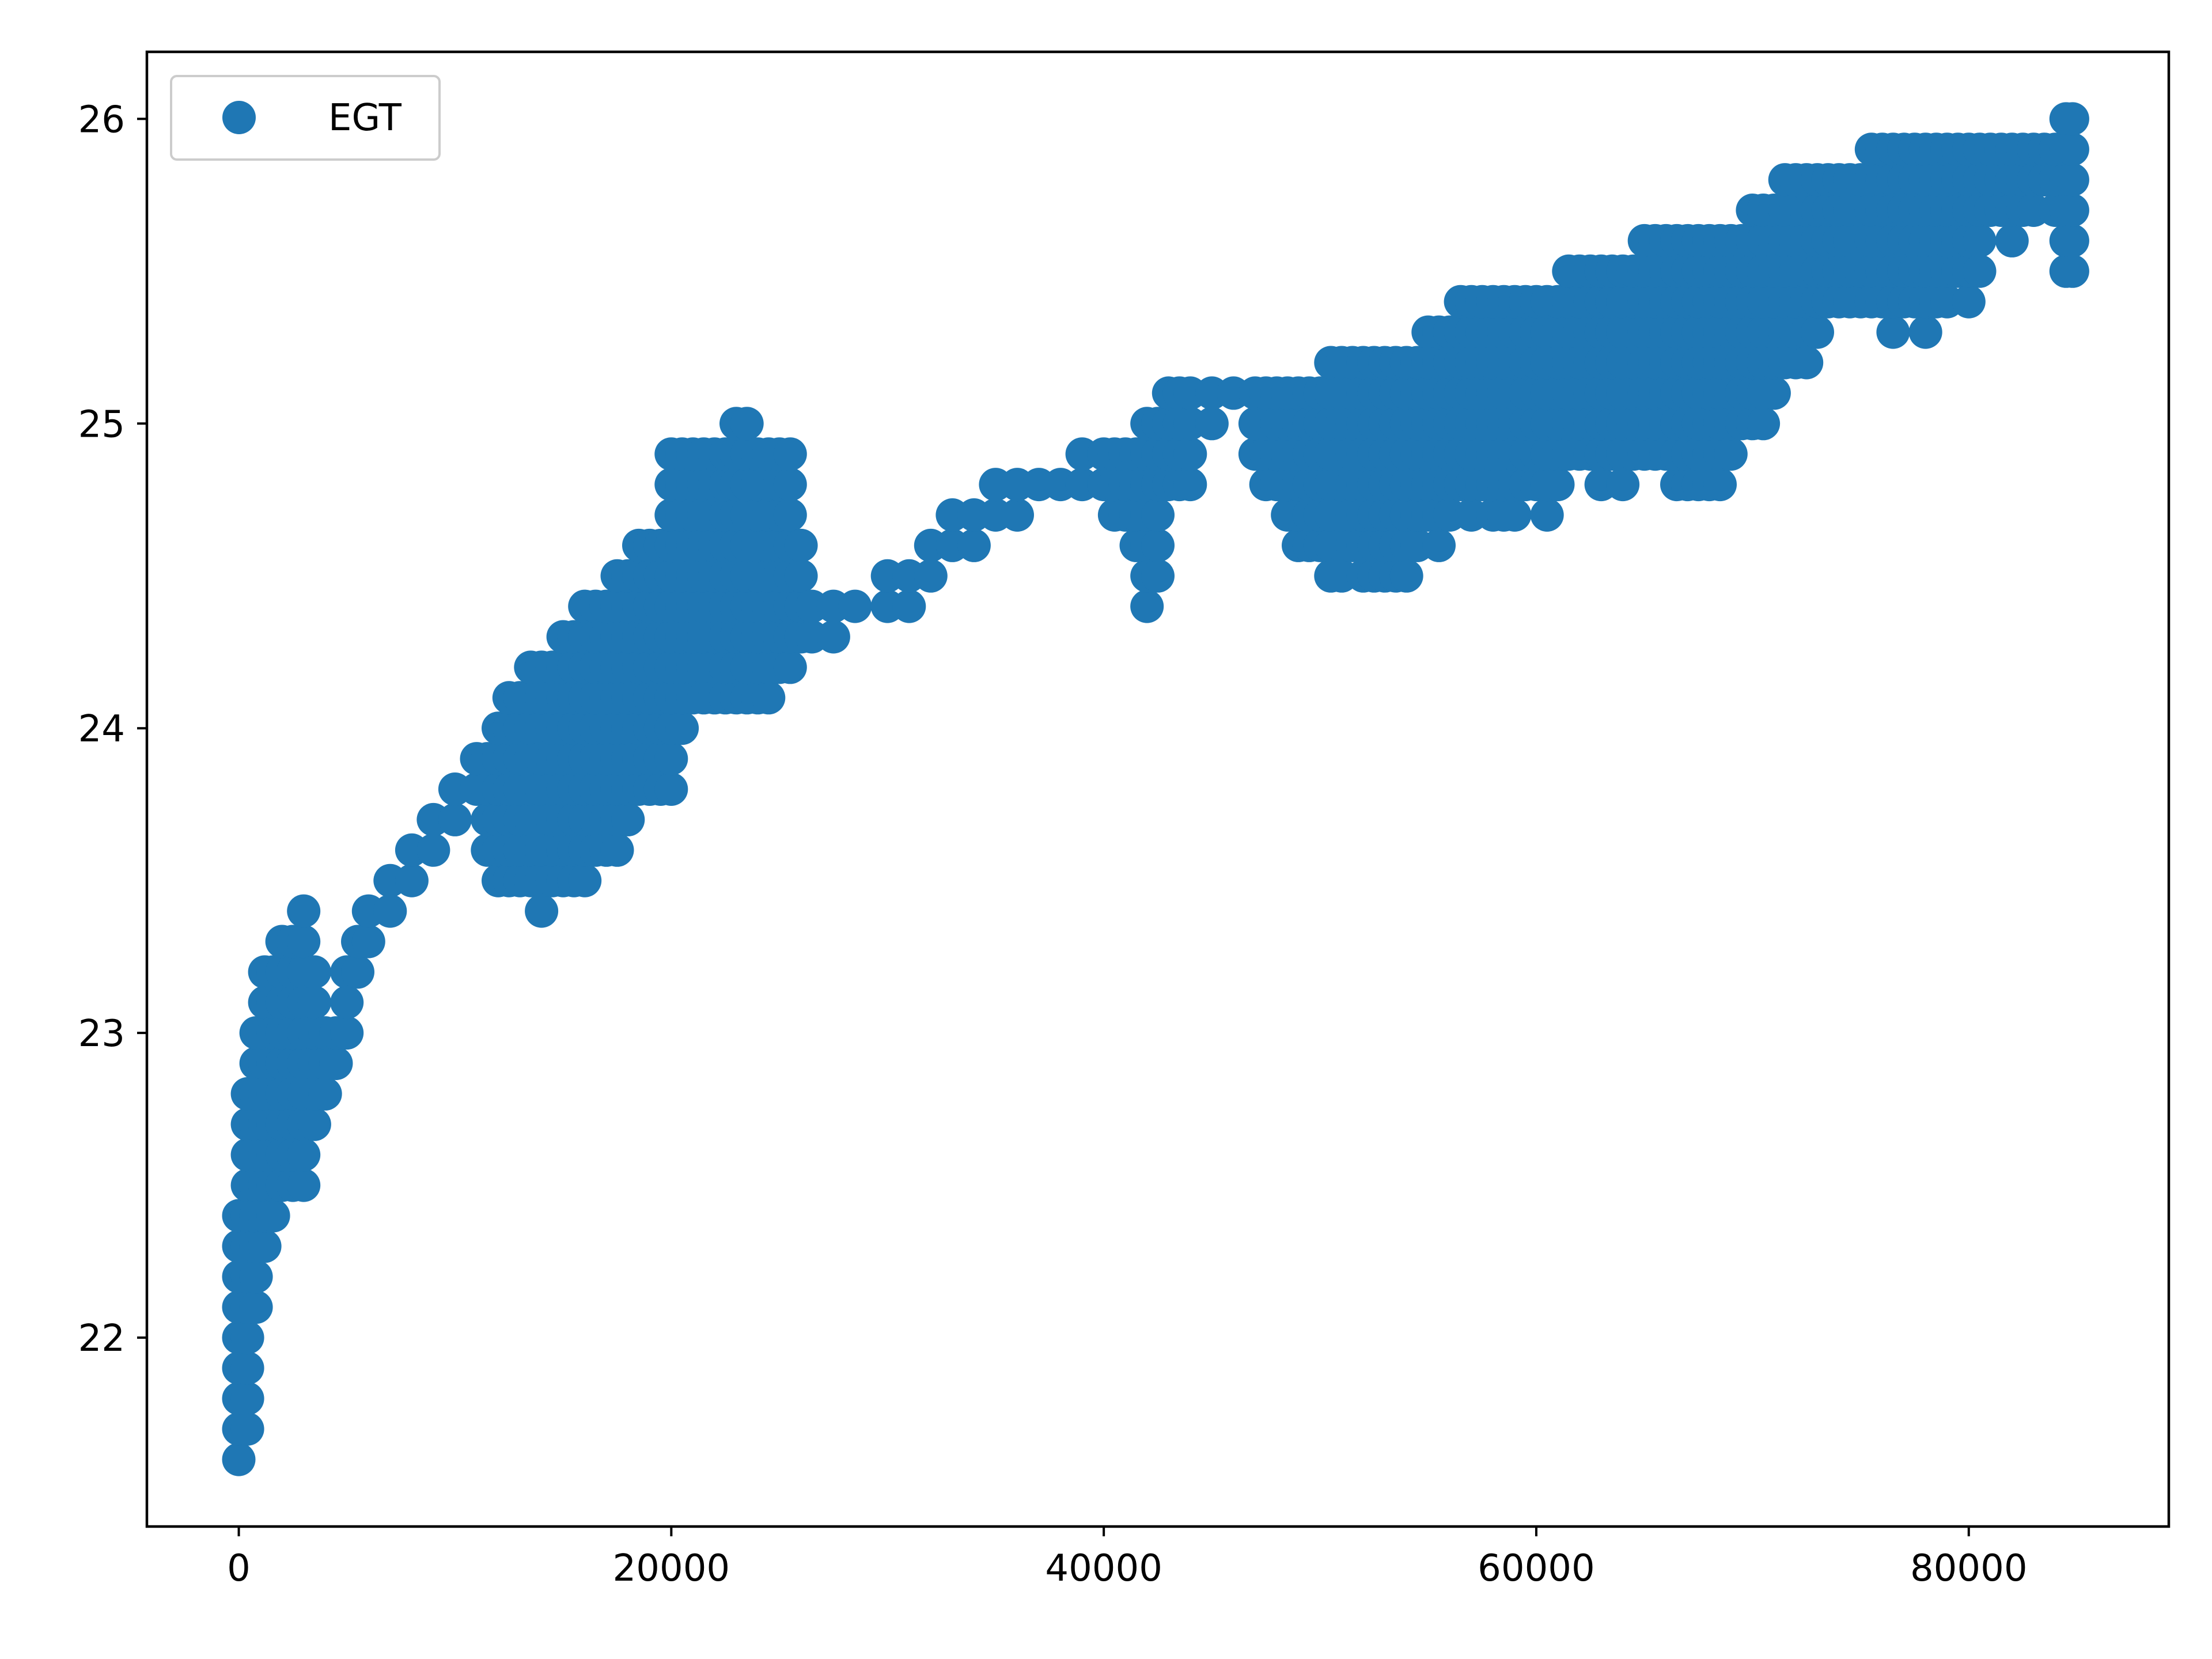  I want to click on y-tick-label: 24, so click(101, 729).